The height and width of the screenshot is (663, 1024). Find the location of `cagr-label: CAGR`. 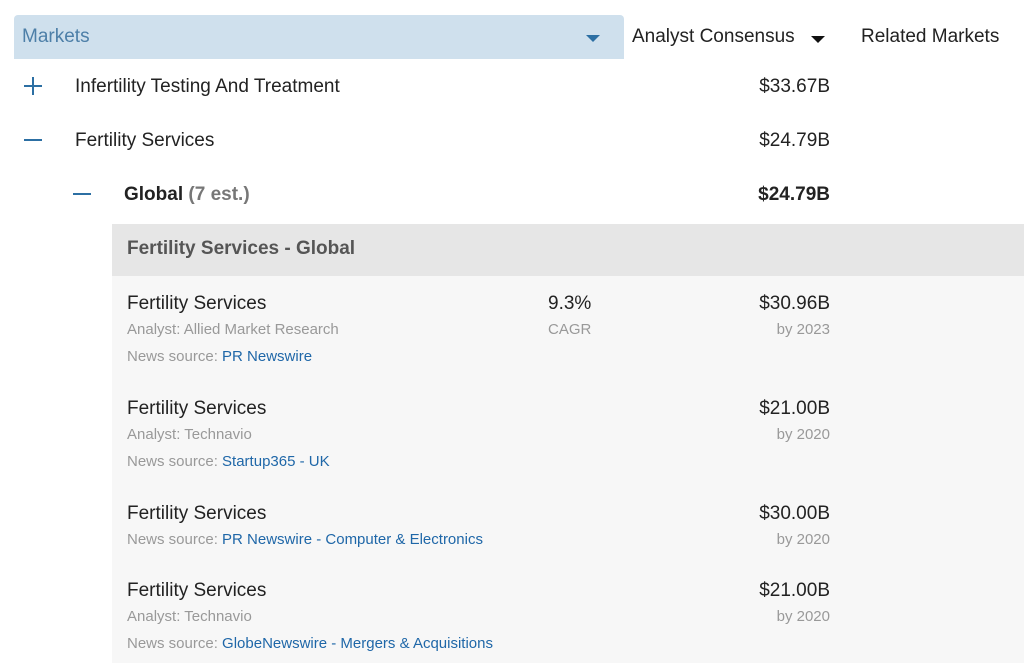

cagr-label: CAGR is located at coordinates (570, 329).